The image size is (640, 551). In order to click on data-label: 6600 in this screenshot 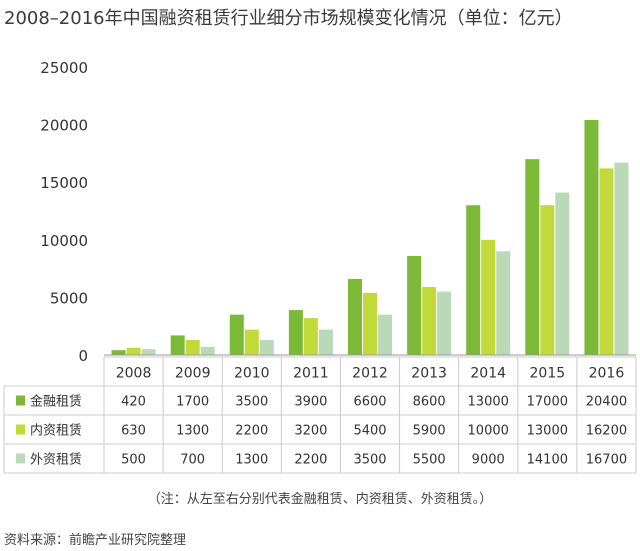, I will do `click(369, 402)`.